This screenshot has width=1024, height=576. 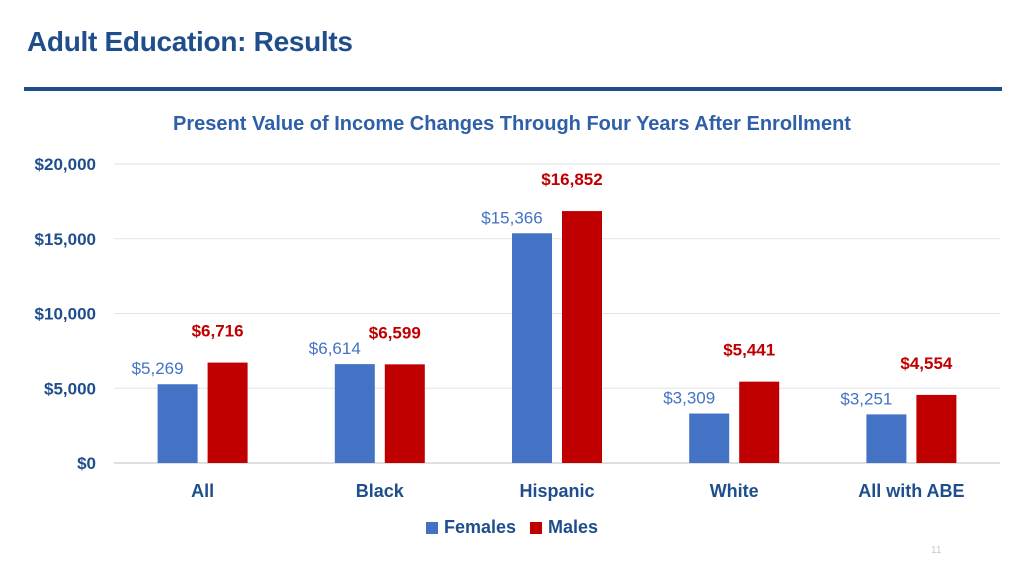 I want to click on x-tick-label: Black, so click(x=380, y=491).